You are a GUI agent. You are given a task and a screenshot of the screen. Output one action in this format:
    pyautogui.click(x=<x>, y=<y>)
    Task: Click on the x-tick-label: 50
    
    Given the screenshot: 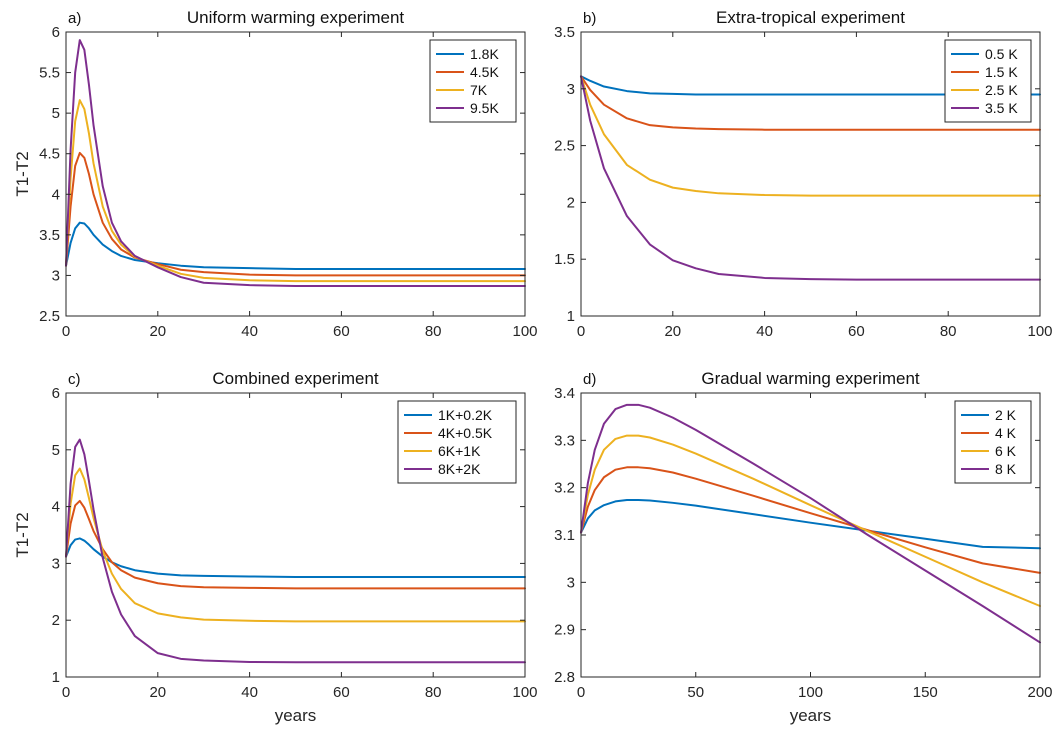 What is the action you would take?
    pyautogui.click(x=695, y=692)
    